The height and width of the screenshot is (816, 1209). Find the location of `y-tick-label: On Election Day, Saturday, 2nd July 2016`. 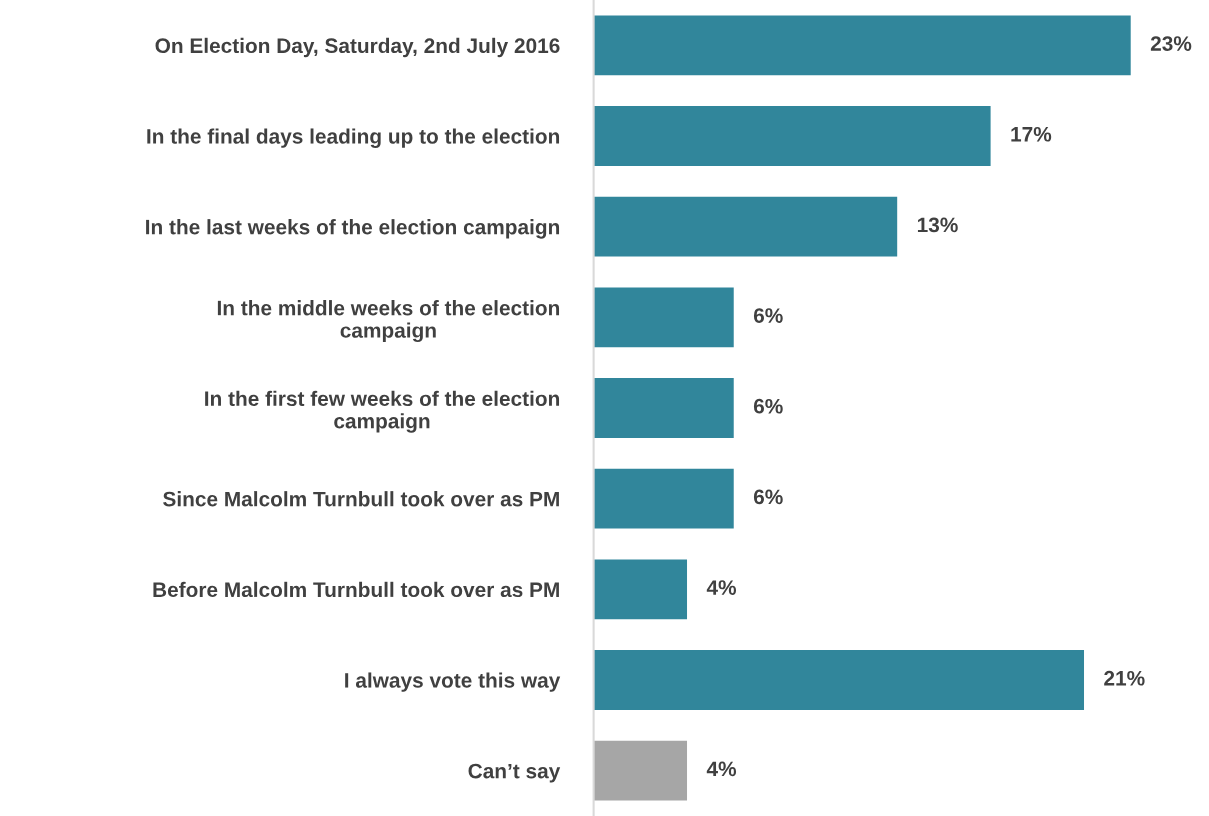

y-tick-label: On Election Day, Saturday, 2nd July 2016 is located at coordinates (357, 47).